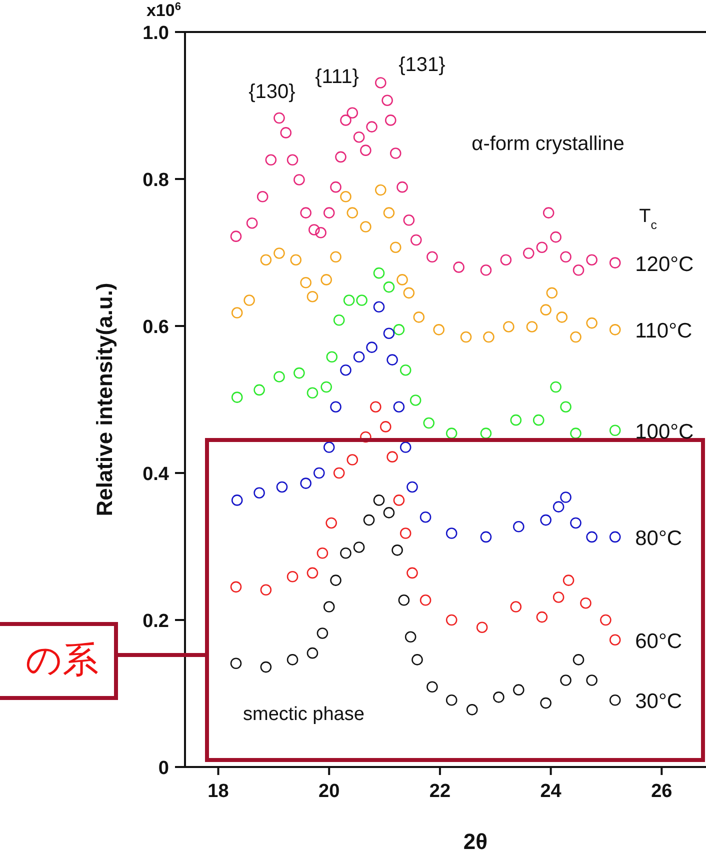  Describe the element at coordinates (440, 791) in the screenshot. I see `x-tick-label: 22` at that location.